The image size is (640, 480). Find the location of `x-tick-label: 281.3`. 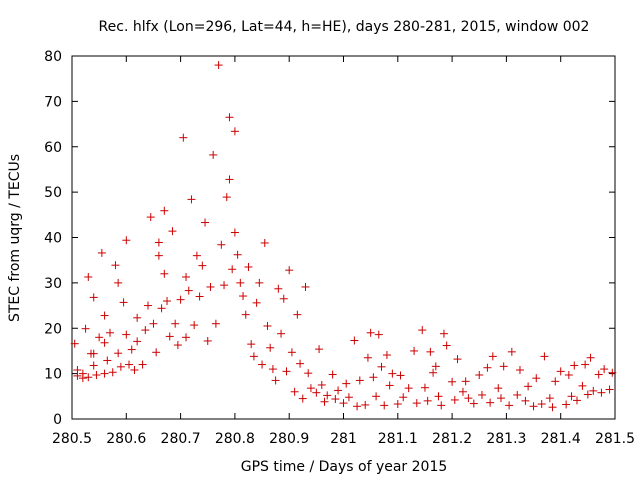

x-tick-label: 281.3 is located at coordinates (506, 439).